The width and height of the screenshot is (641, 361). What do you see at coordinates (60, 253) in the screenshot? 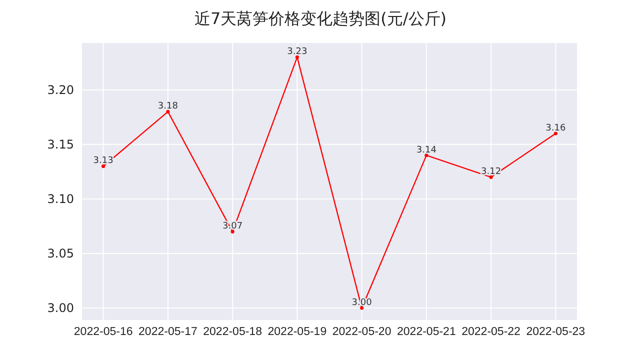
I see `y-tick-label: 3.05` at bounding box center [60, 253].